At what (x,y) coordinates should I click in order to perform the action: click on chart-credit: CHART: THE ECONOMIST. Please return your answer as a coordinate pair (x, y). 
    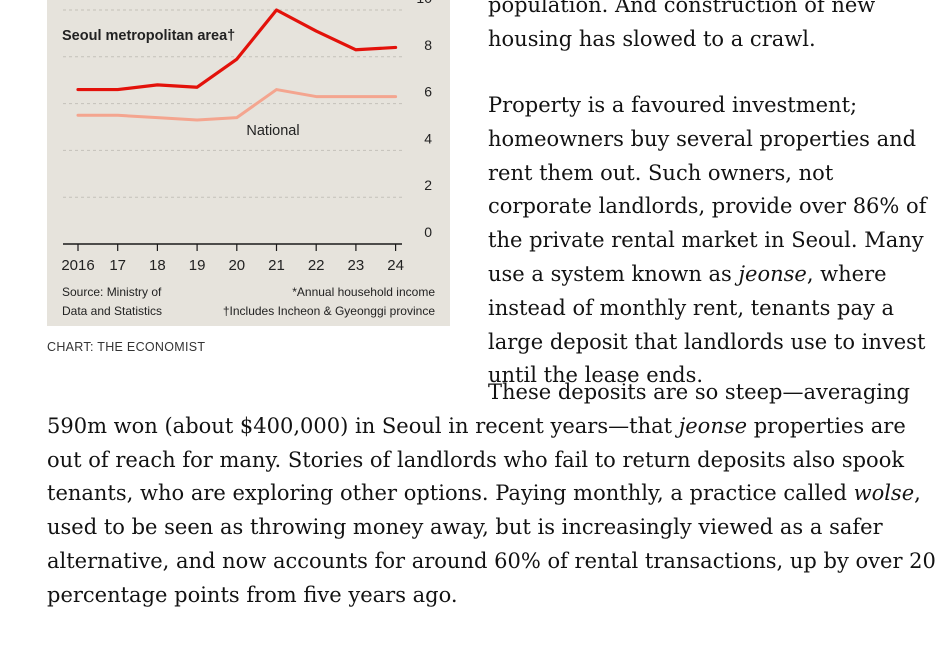
    Looking at the image, I should click on (126, 347).